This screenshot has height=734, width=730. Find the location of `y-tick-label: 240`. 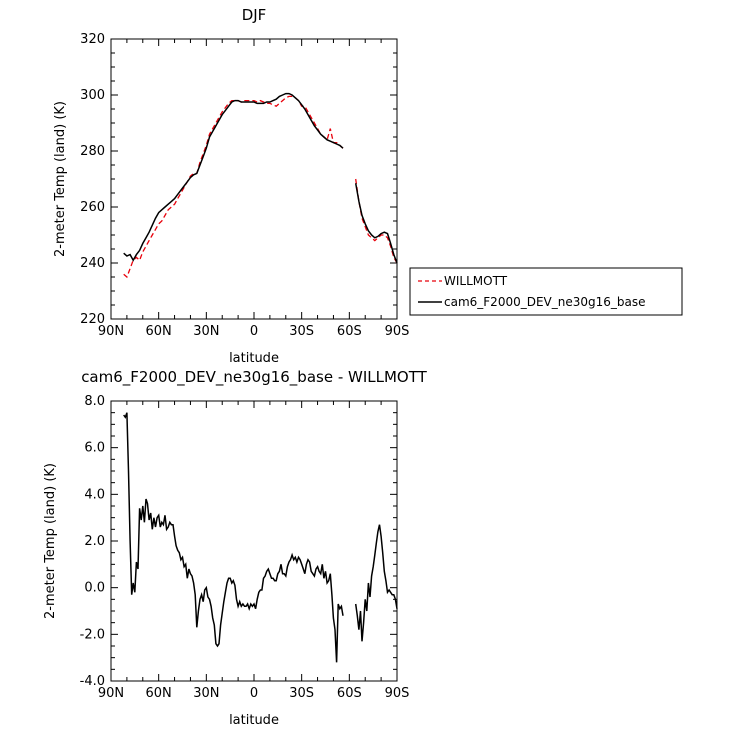

y-tick-label: 240 is located at coordinates (92, 263).